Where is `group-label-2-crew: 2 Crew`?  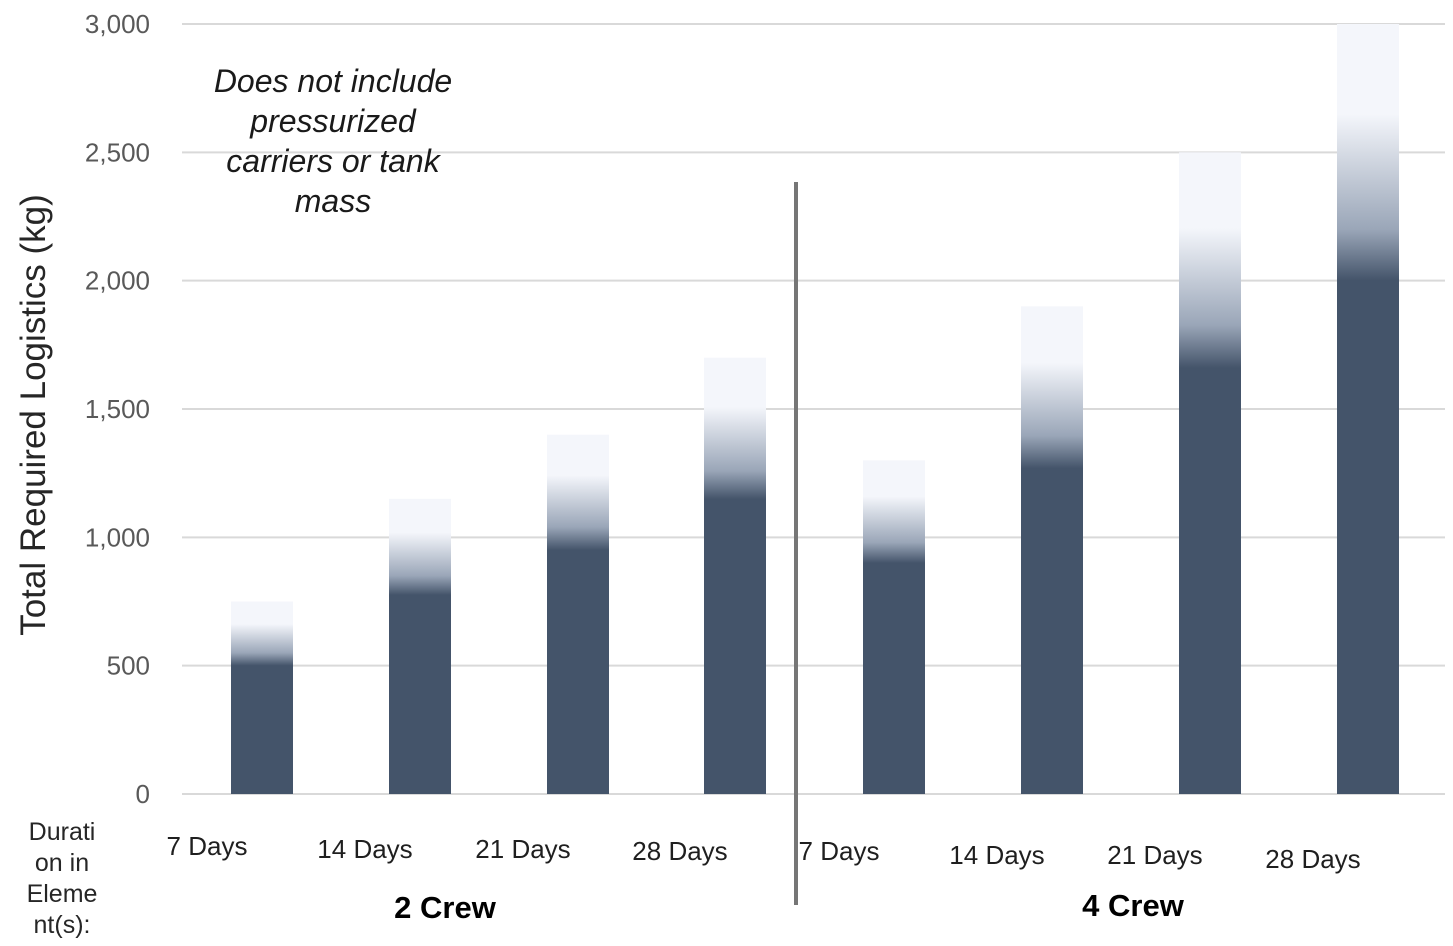
group-label-2-crew: 2 Crew is located at coordinates (445, 907).